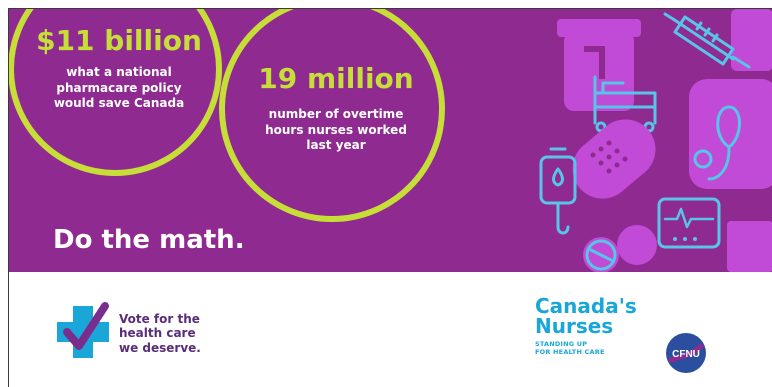  What do you see at coordinates (336, 78) in the screenshot?
I see `stat-value: 19 million` at bounding box center [336, 78].